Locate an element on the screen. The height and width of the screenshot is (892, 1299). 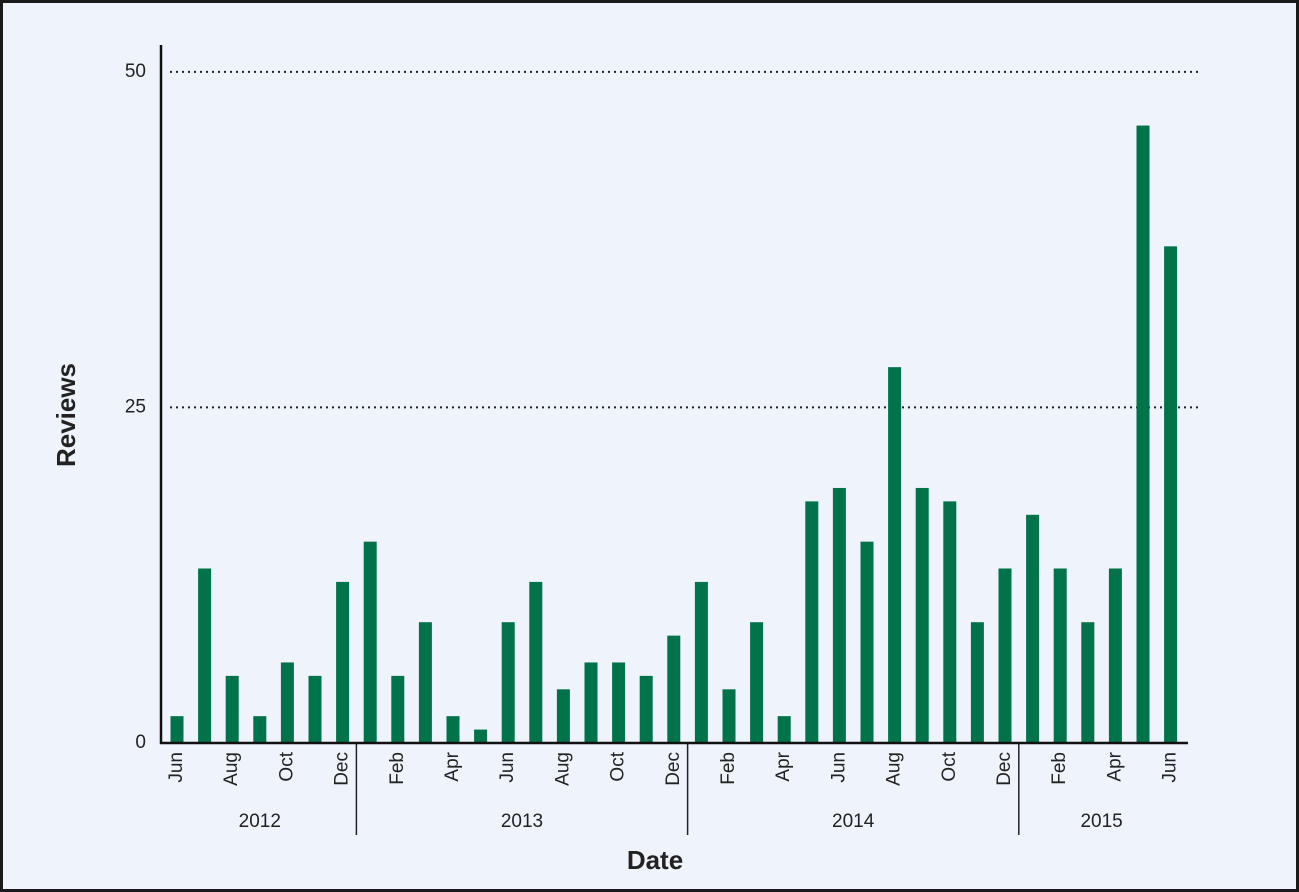
x-group-label: 2012 is located at coordinates (260, 821).